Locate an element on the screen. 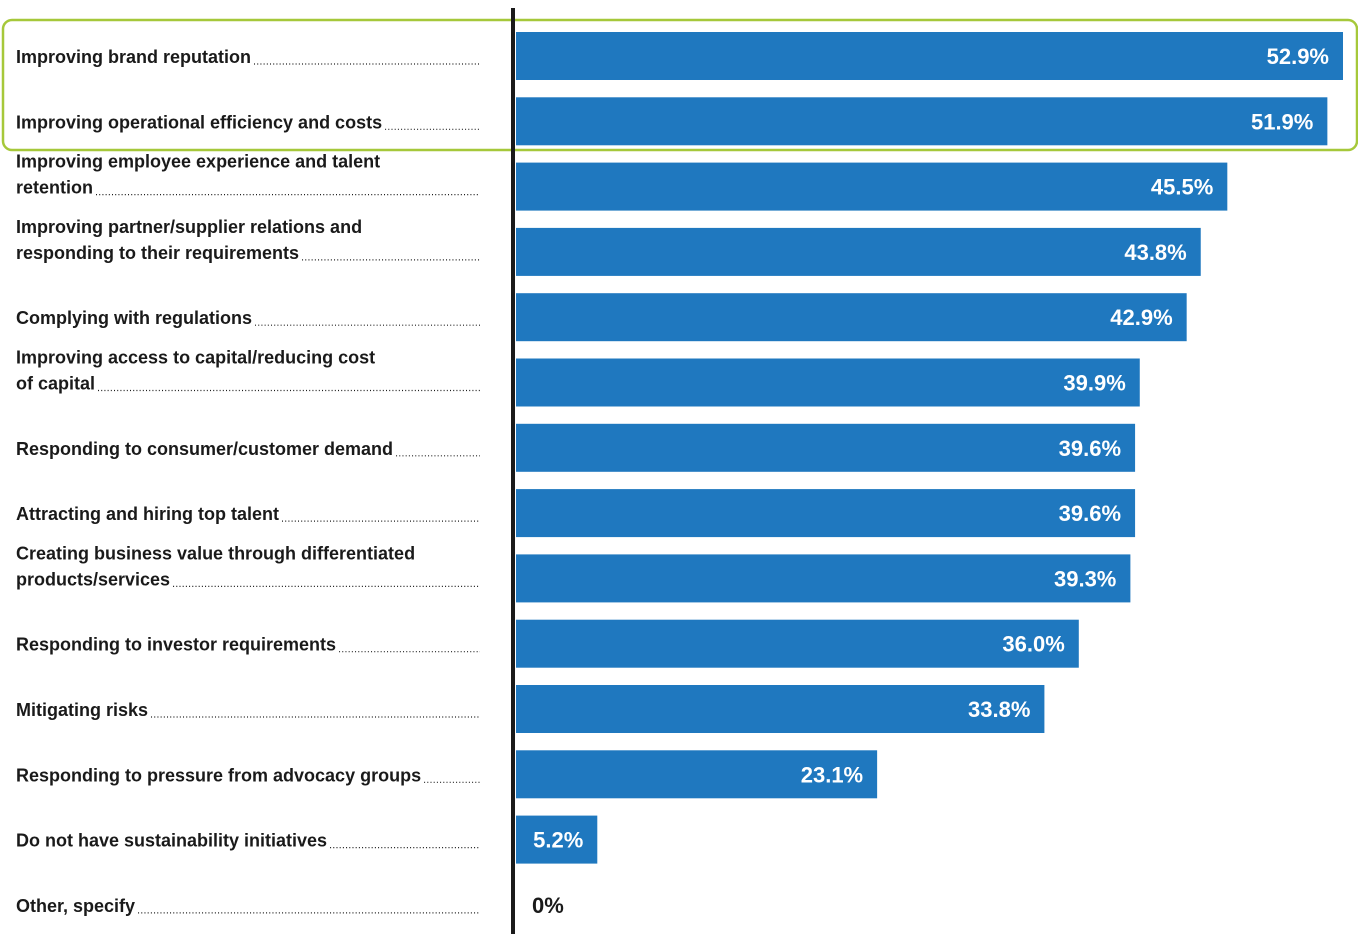 The image size is (1358, 939). bar-improving-access-to-capital-reducing-cost-of-capital is located at coordinates (828, 382).